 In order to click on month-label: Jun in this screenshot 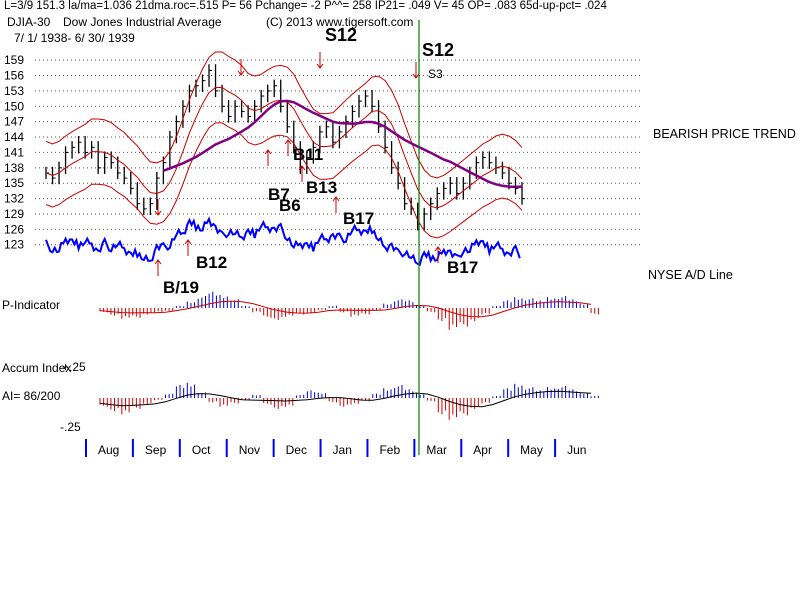, I will do `click(576, 450)`.